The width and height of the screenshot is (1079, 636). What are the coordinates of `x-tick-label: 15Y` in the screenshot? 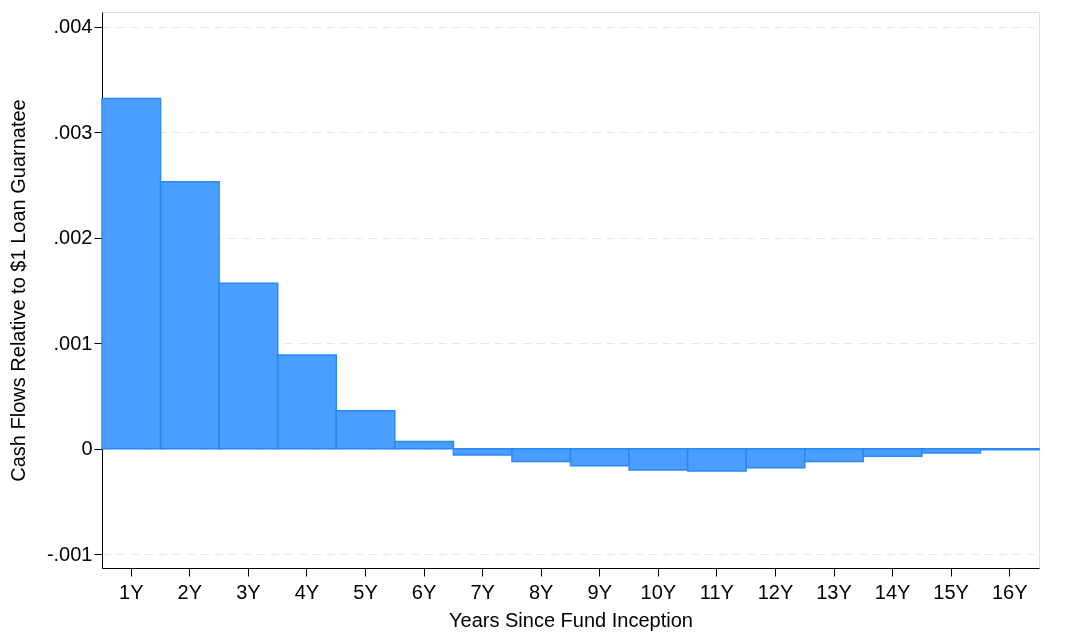 It's located at (951, 591).